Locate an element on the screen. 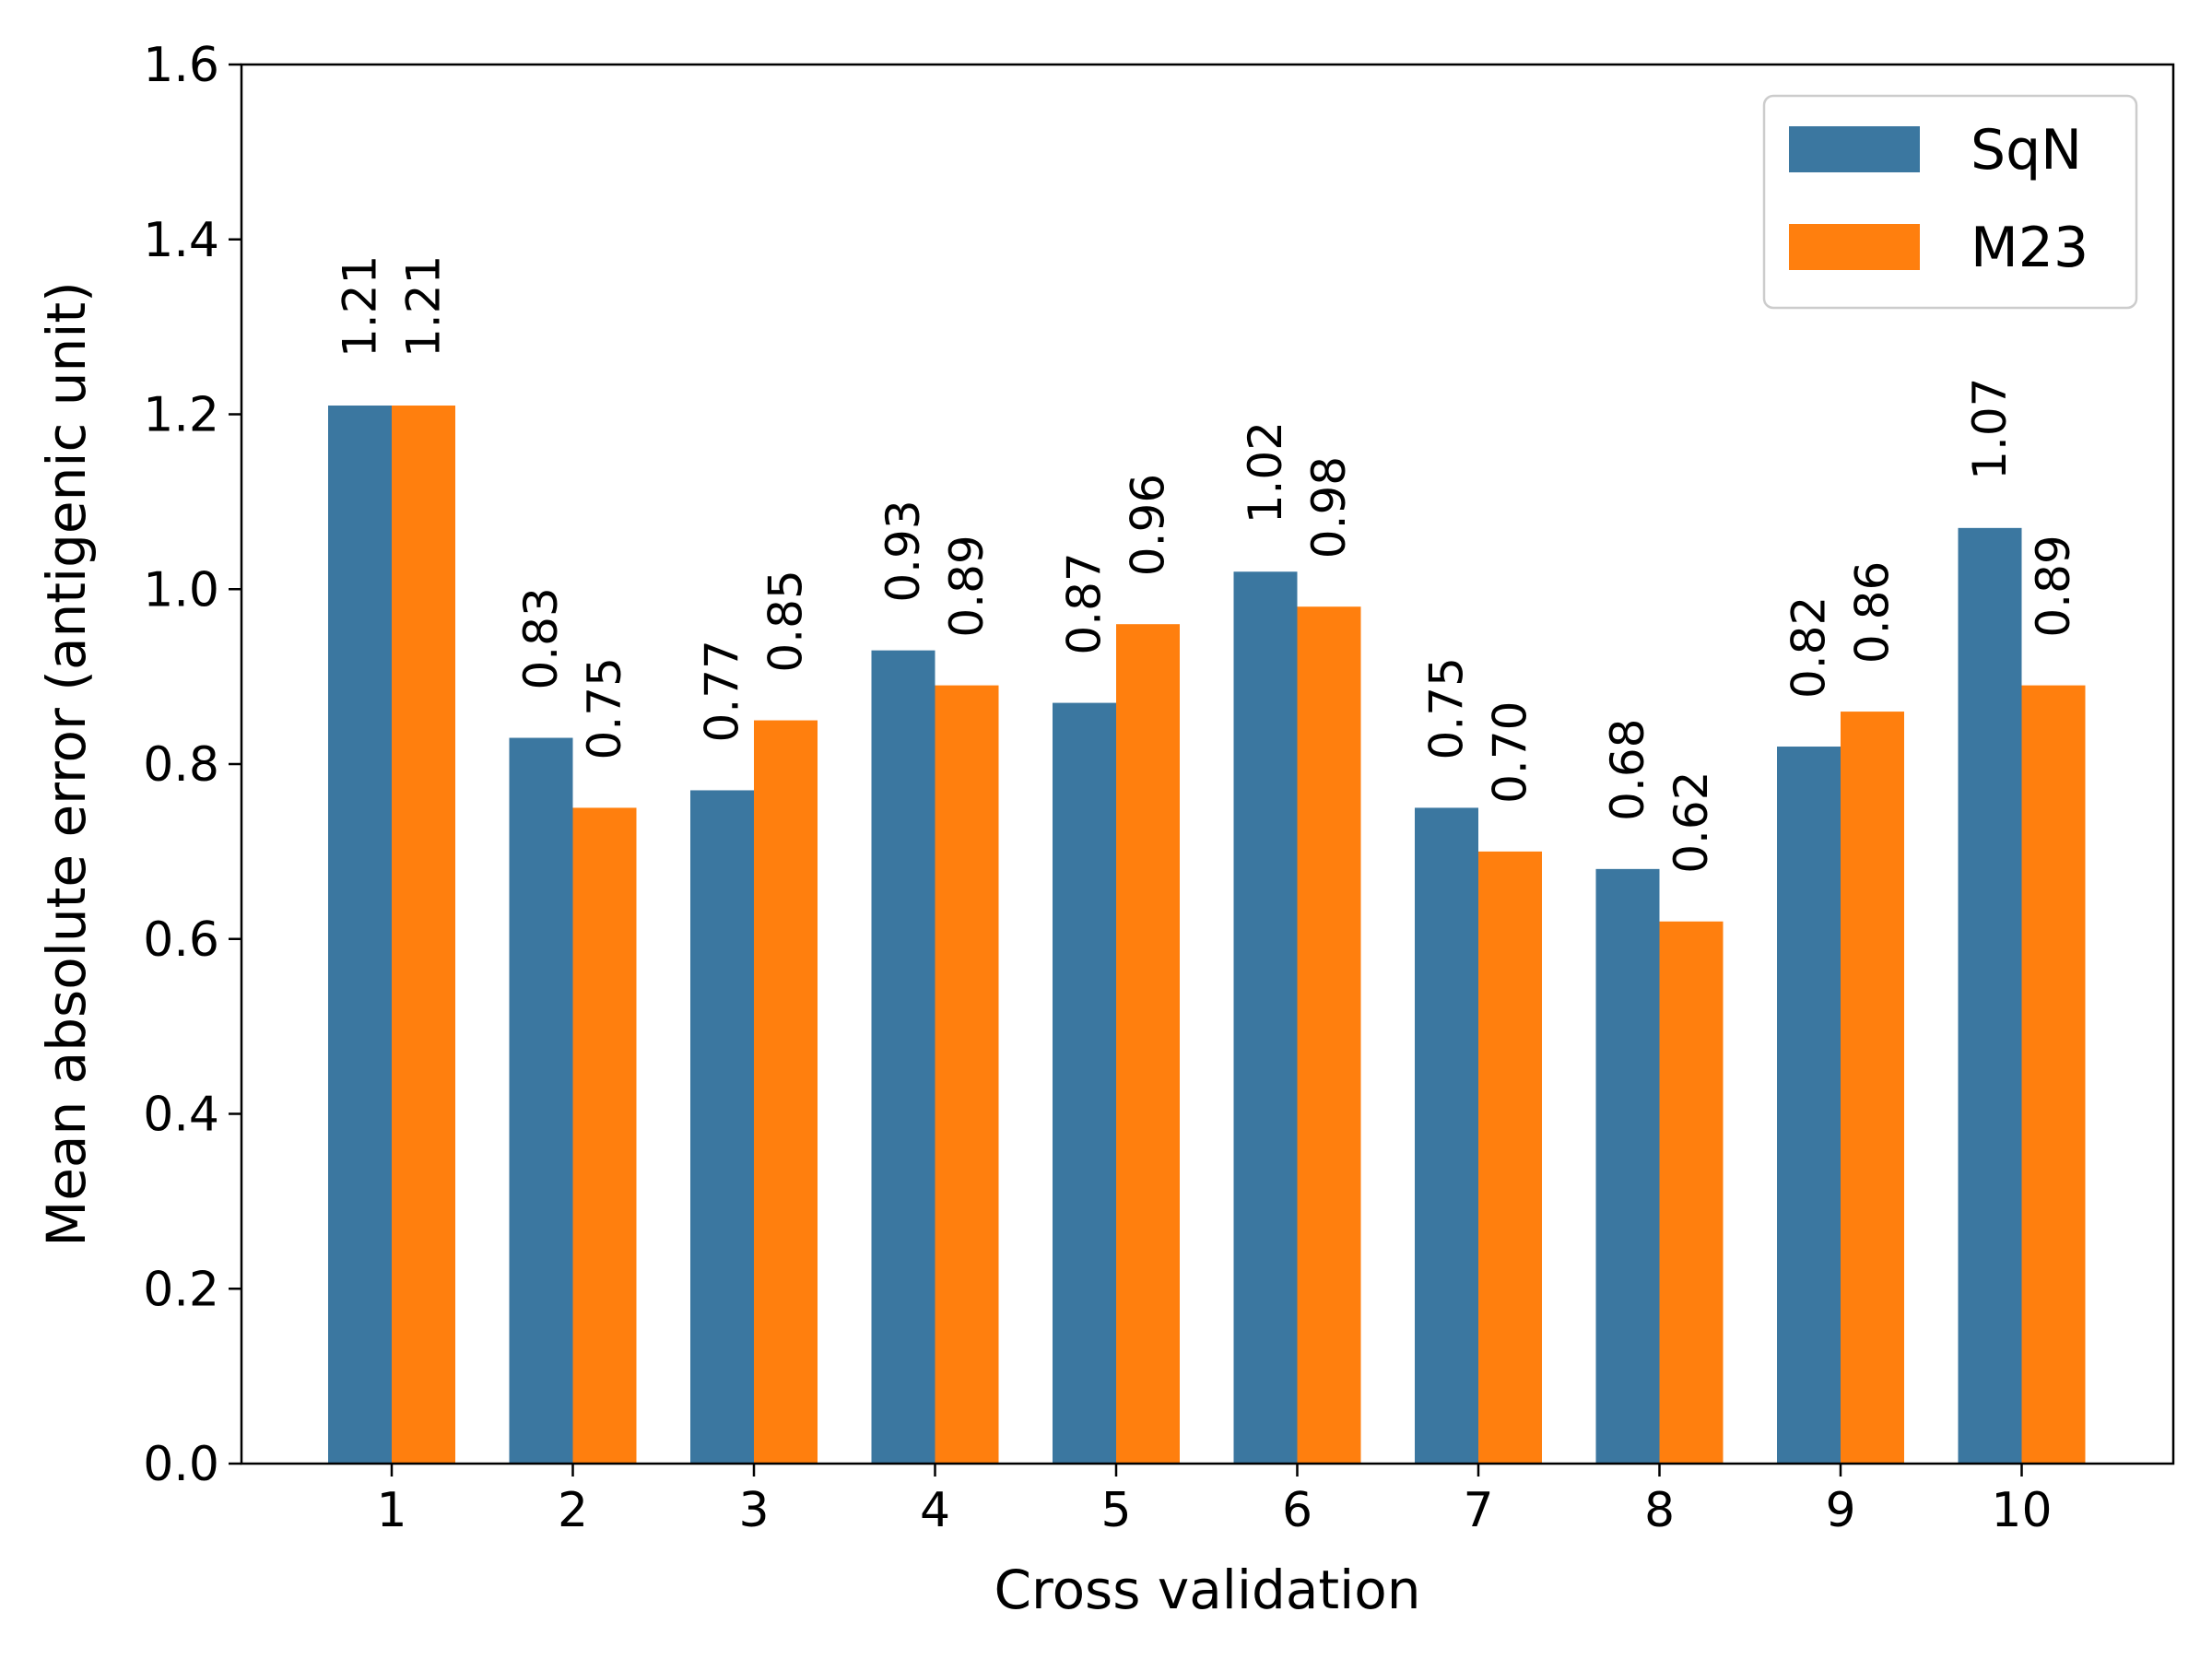  bar-label-m23-1: 1.21 is located at coordinates (424, 306).